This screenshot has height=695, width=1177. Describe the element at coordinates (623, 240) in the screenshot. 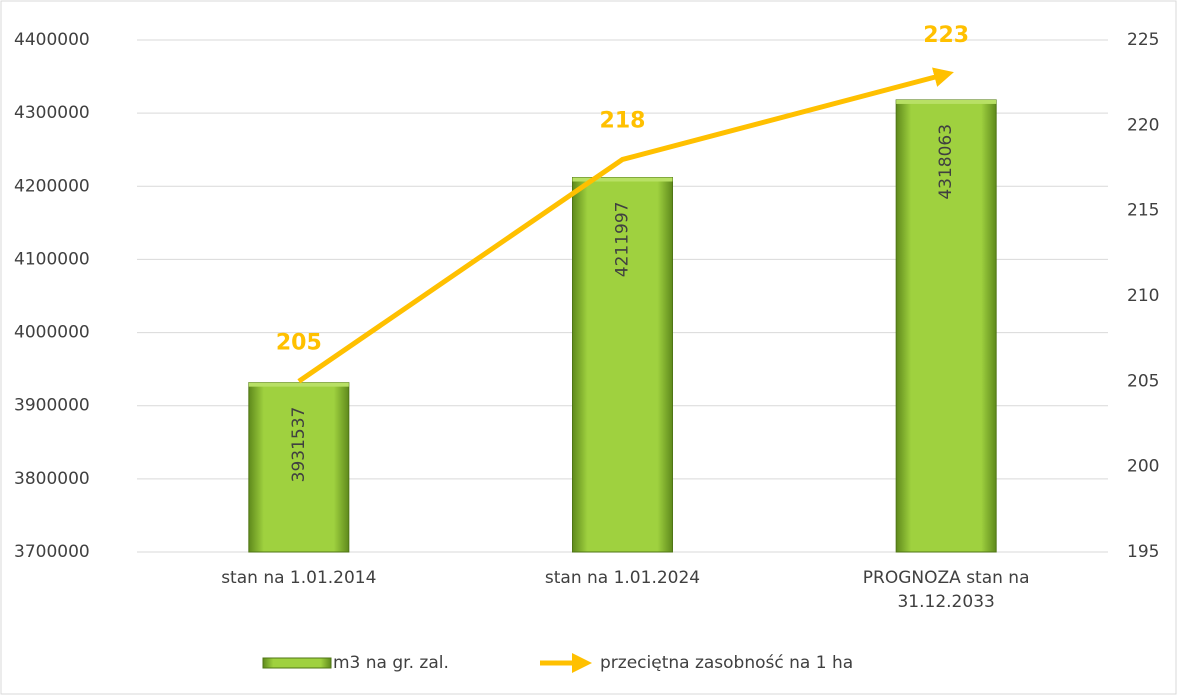

I see `bar-value-label: 4211997` at that location.